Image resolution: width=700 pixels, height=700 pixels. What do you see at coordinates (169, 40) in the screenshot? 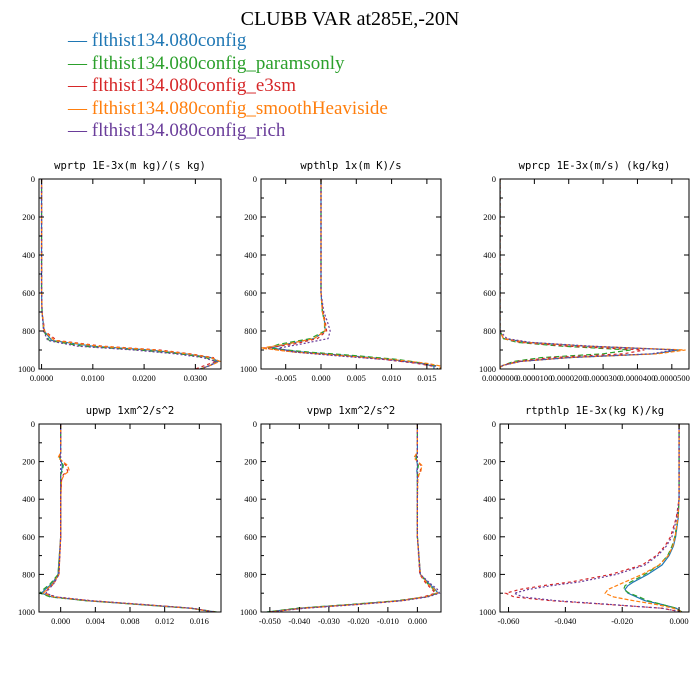
I see `legend-label: flthist134.080config` at bounding box center [169, 40].